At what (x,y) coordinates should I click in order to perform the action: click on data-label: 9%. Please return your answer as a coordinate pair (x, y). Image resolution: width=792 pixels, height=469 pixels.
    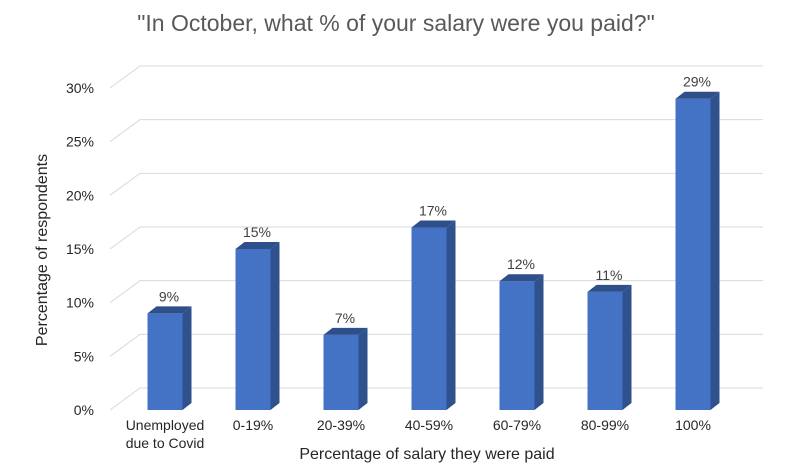
    Looking at the image, I should click on (169, 296).